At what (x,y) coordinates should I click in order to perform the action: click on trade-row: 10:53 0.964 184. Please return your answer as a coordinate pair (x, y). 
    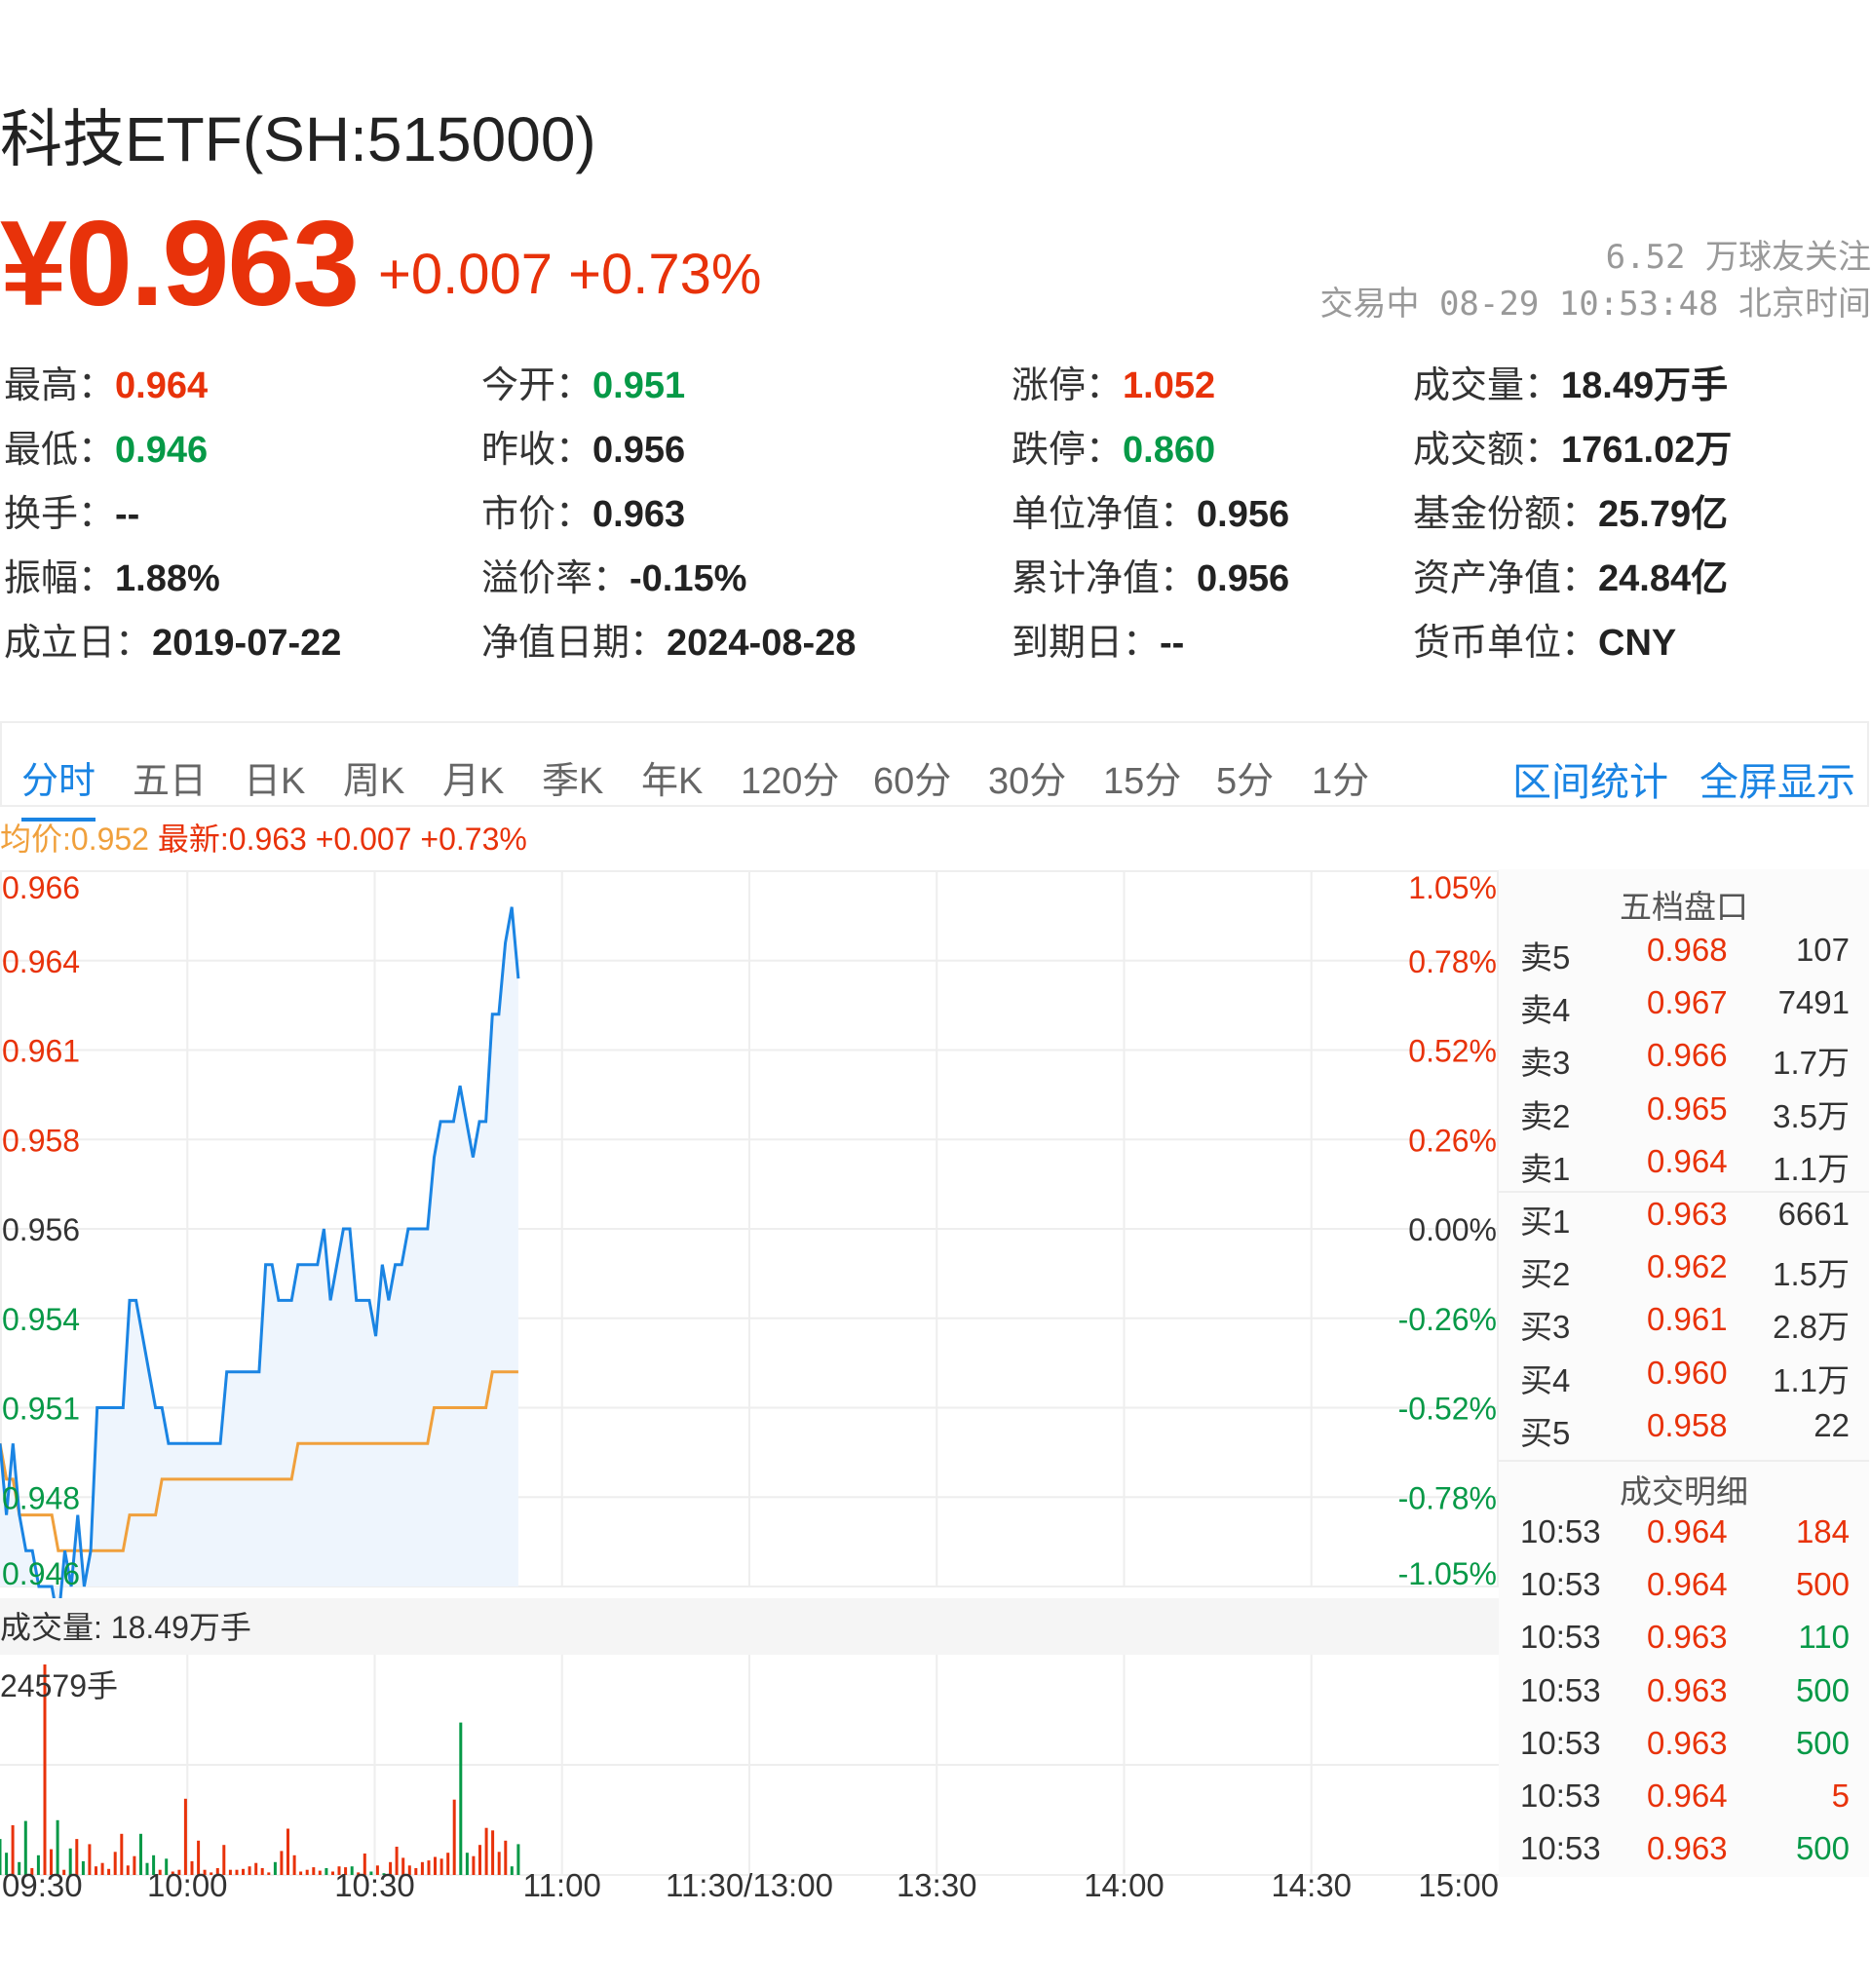
    Looking at the image, I should click on (1685, 1534).